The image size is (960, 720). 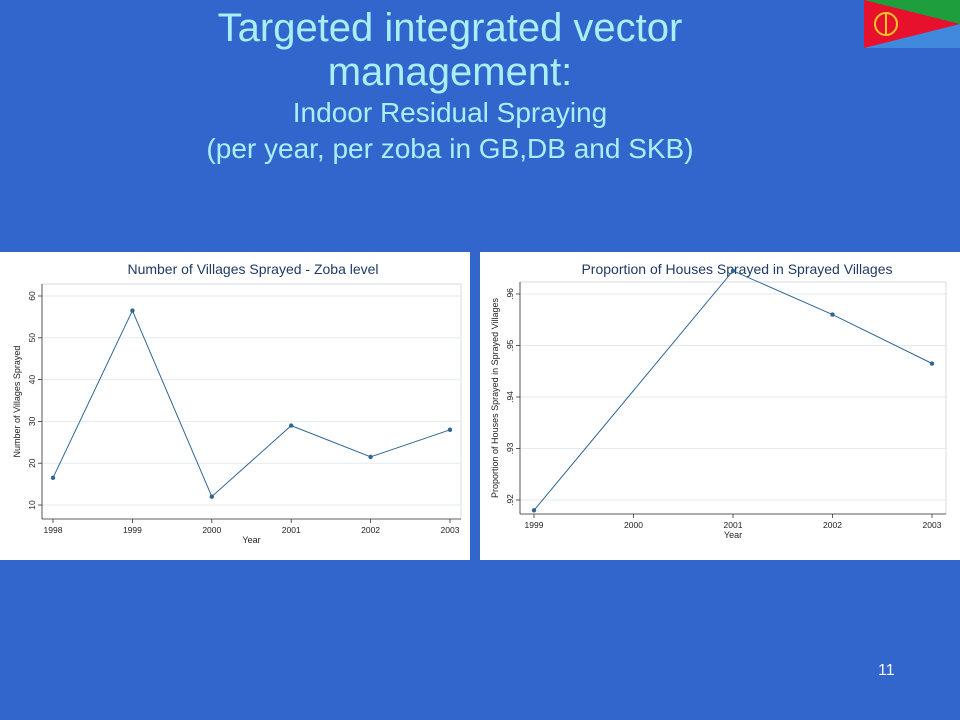 I want to click on chart-title: Number of Villages Sprayed - Zoba level, so click(x=252, y=269).